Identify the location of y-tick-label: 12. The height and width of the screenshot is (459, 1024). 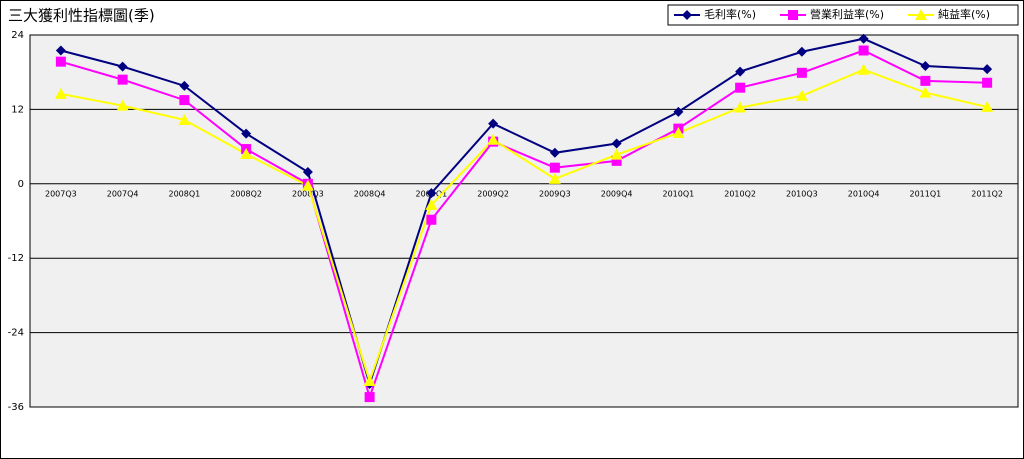
(17, 109).